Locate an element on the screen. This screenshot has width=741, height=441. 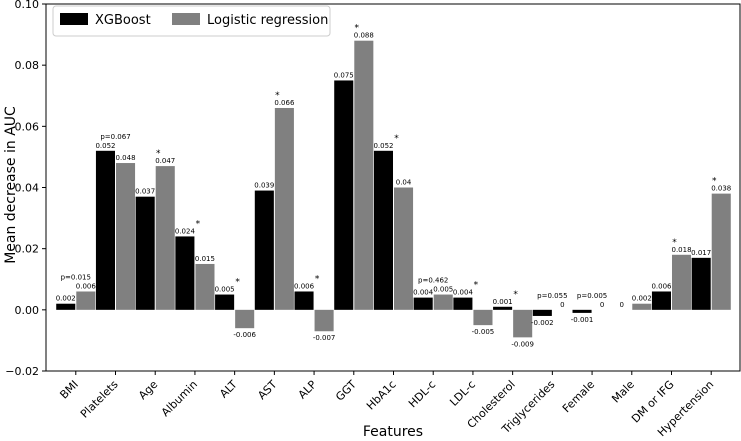
legend-label-xgboost: XGBoost is located at coordinates (123, 20).